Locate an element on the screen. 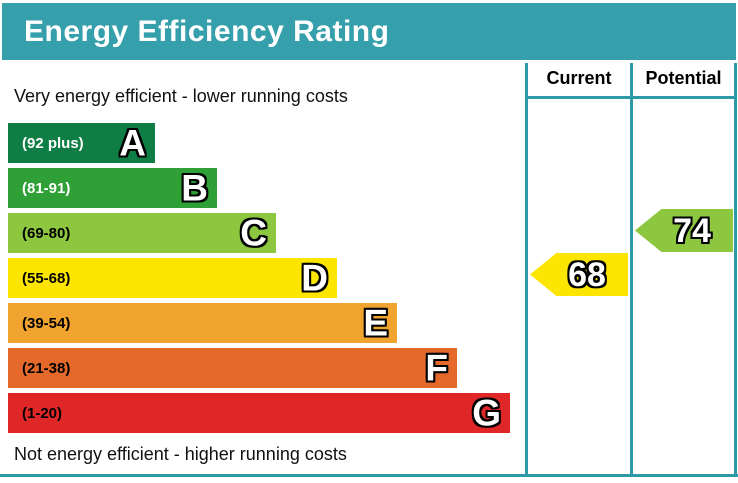 Image resolution: width=738 pixels, height=483 pixels. band-row-f: (21-38) F is located at coordinates (232, 368).